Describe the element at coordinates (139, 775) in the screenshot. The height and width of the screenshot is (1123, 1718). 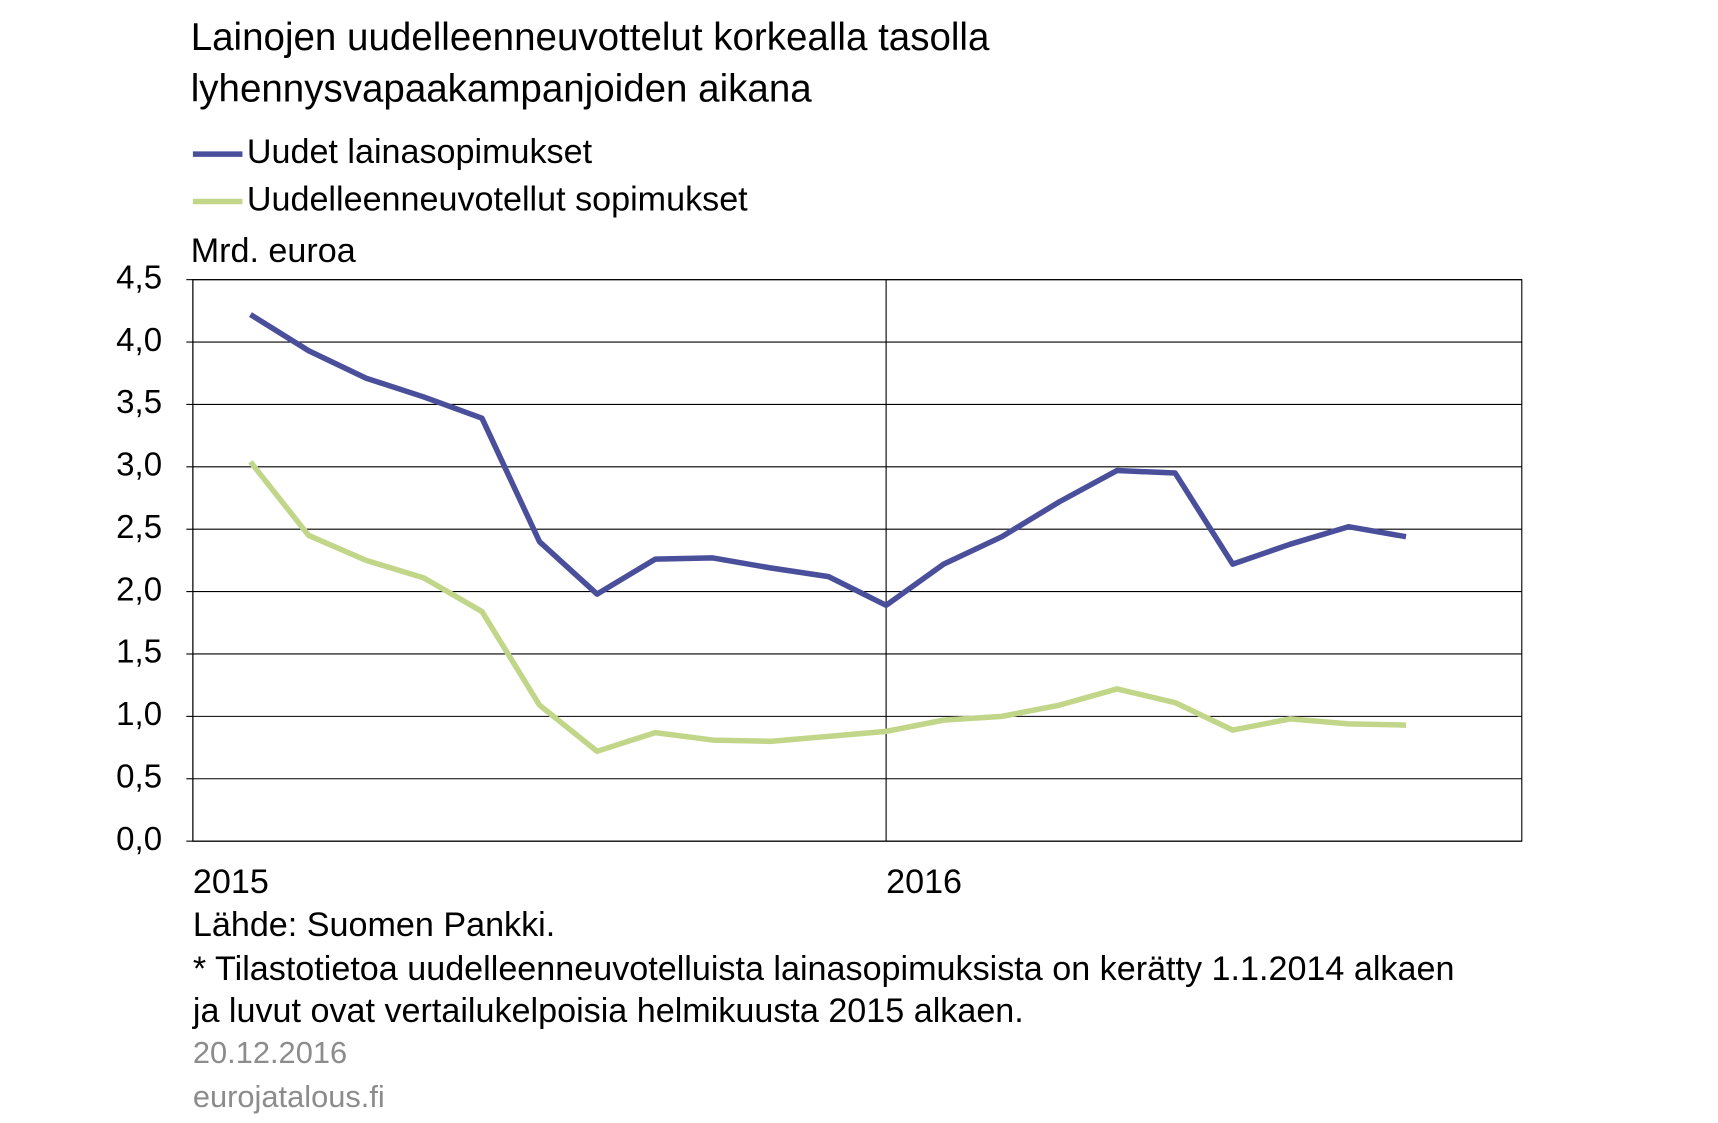
I see `y-tick-label: 0,5` at that location.